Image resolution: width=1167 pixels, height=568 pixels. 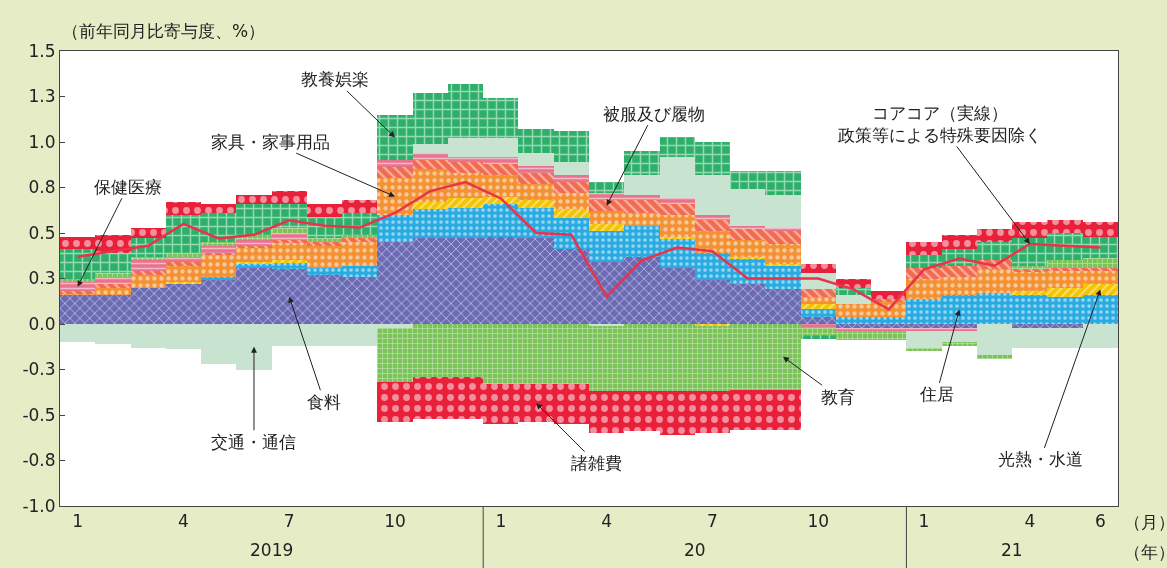 I want to click on x-tick-label: 1, so click(x=78, y=521).